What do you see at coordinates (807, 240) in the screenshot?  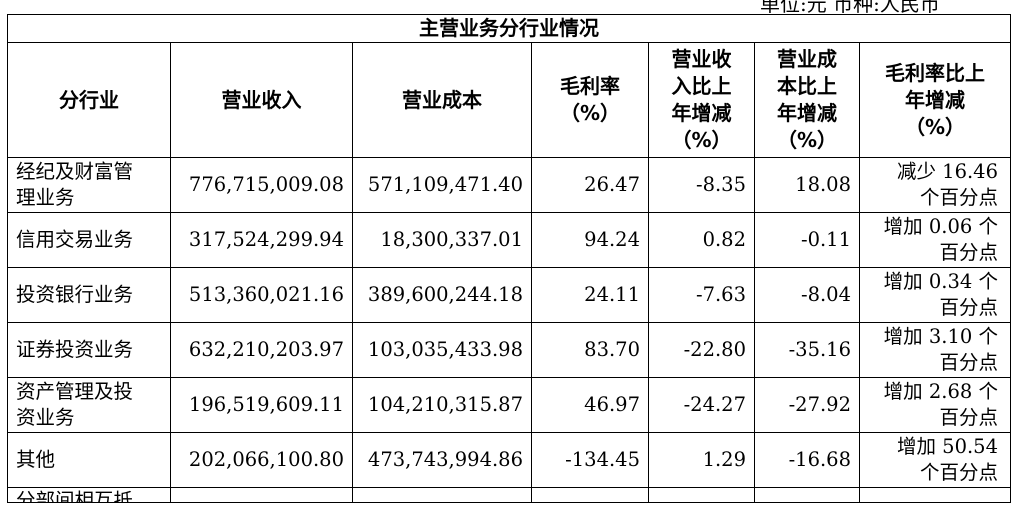 I see `cost-change-cell: -0.11` at bounding box center [807, 240].